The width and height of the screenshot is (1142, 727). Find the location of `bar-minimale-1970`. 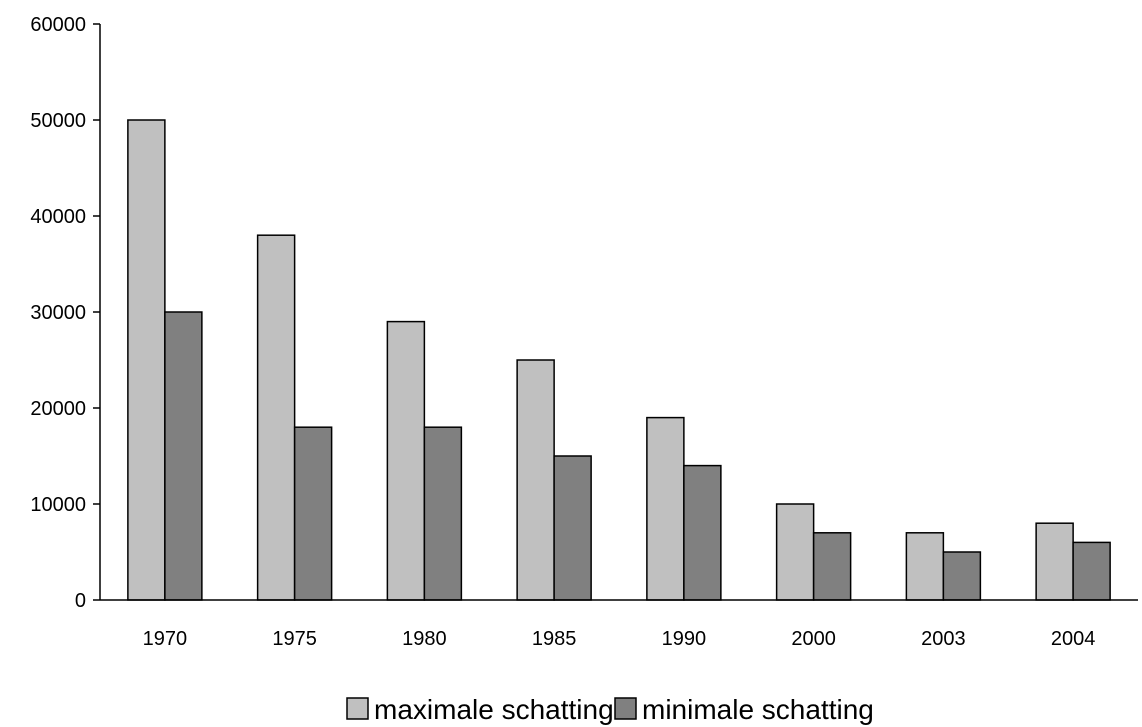

bar-minimale-1970 is located at coordinates (183, 456).